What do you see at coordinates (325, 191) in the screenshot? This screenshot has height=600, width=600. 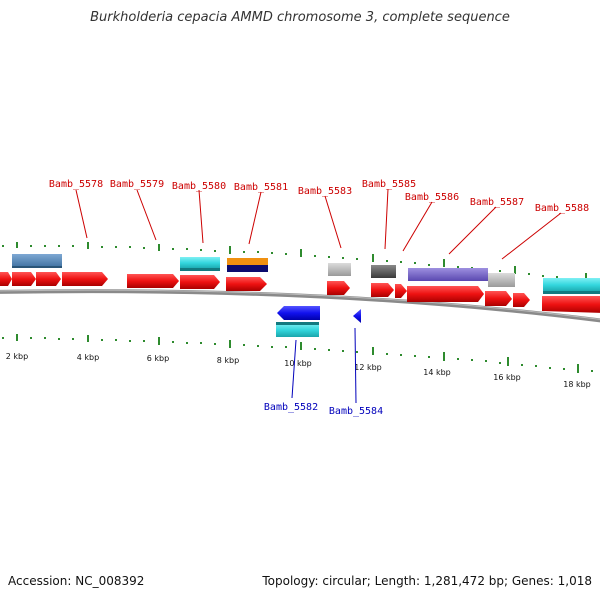 I see `gene-label: Bamb_5583` at bounding box center [325, 191].